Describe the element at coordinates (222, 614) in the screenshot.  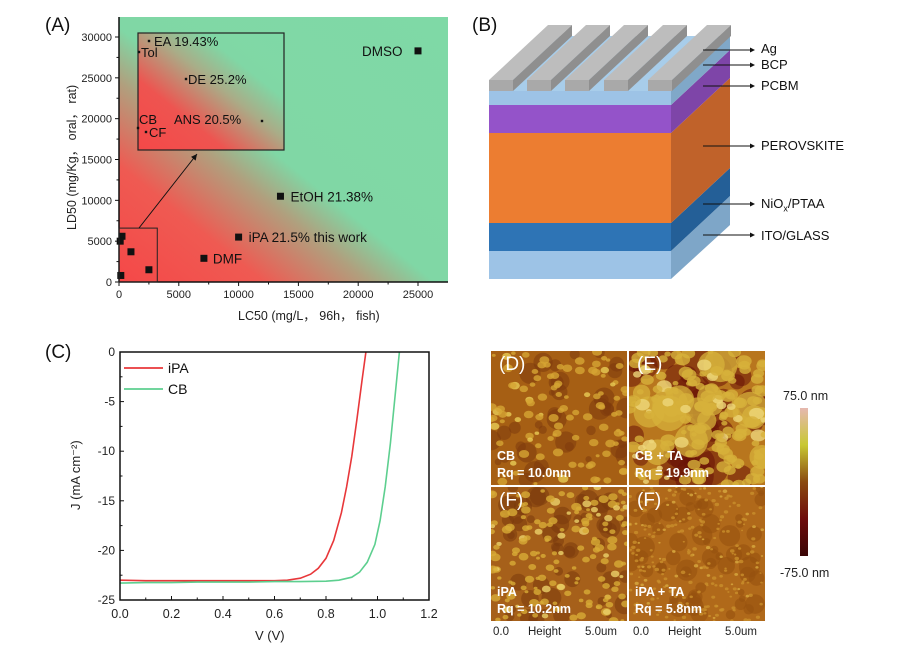
I see `x-tick-label: 0.4` at that location.